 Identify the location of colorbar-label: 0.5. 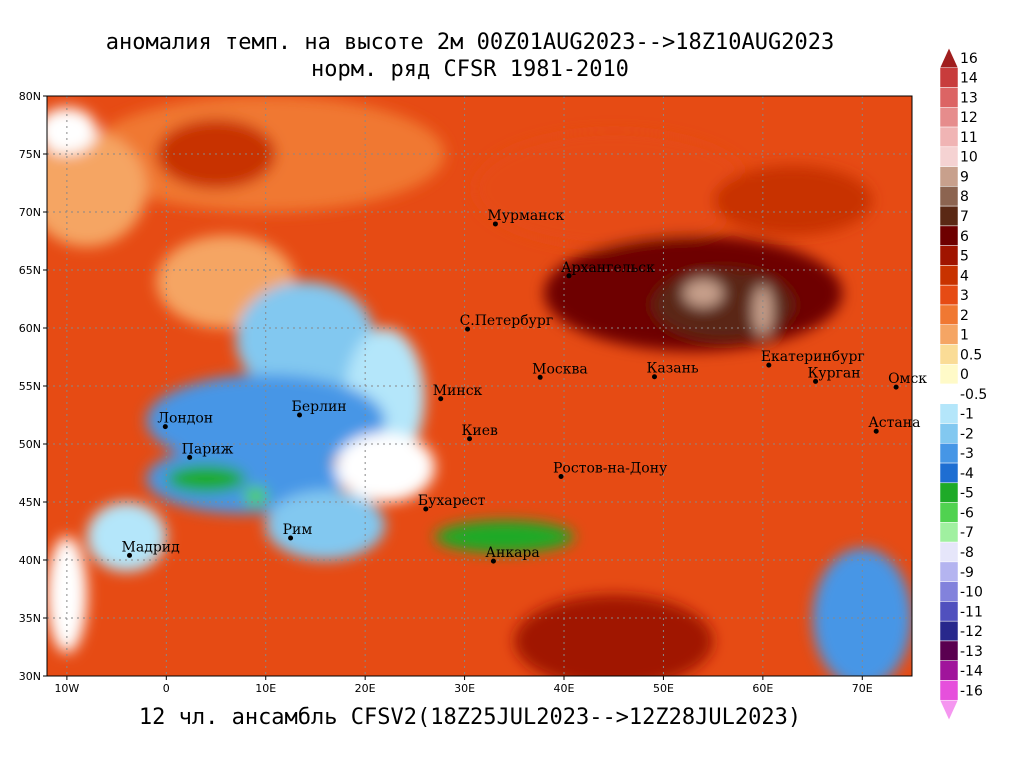
(971, 355).